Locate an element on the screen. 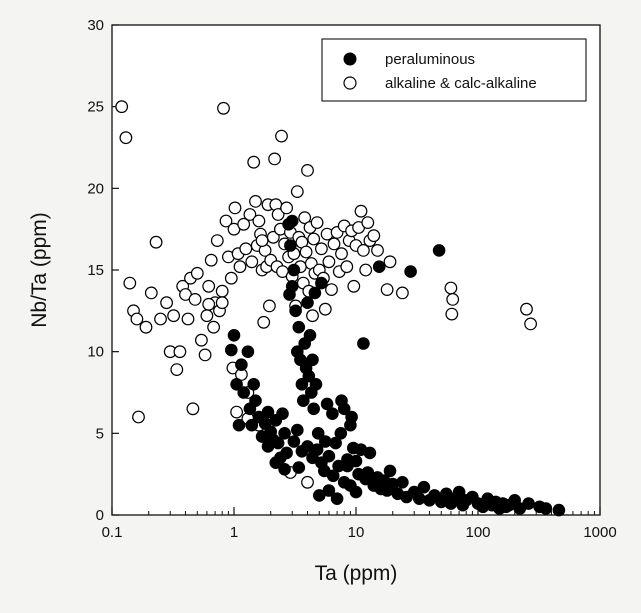 The image size is (641, 613). x-tick-label: 1 is located at coordinates (234, 532).